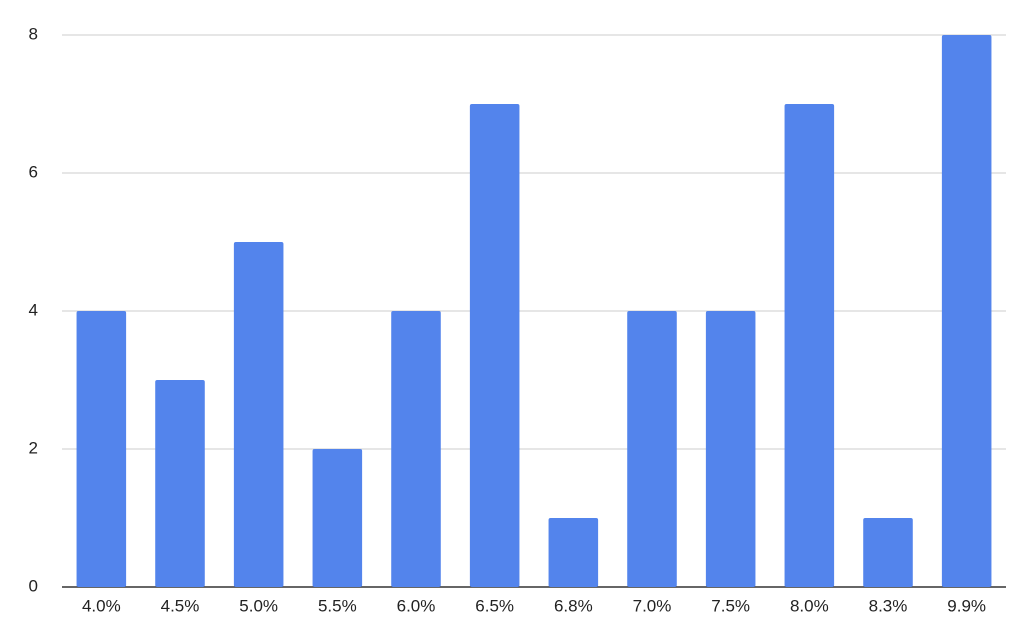 Image resolution: width=1024 pixels, height=644 pixels. I want to click on x-tick-label: 7.5%, so click(730, 605).